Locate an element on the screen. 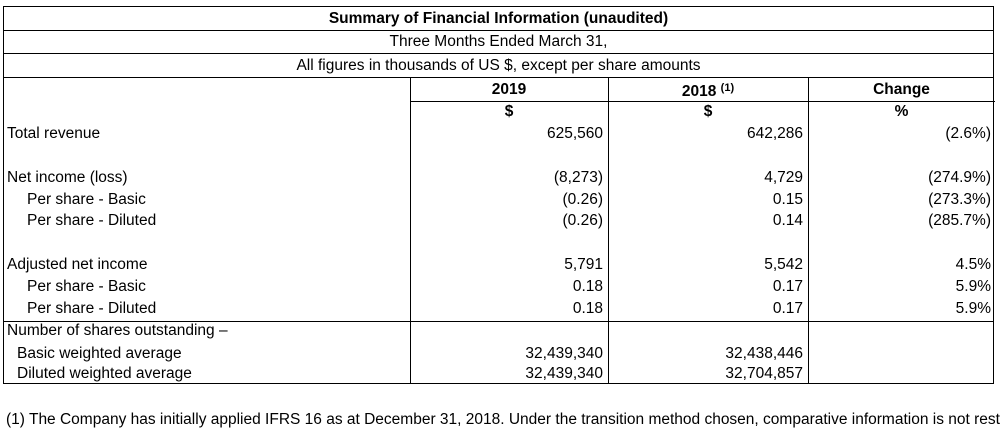 The image size is (1000, 442). column-header-2018: 2018 (1) is located at coordinates (708, 89).